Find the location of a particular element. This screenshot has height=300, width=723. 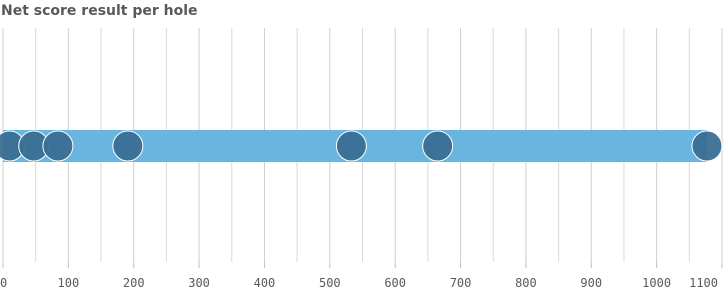

x-tick-label: 700 is located at coordinates (461, 283).